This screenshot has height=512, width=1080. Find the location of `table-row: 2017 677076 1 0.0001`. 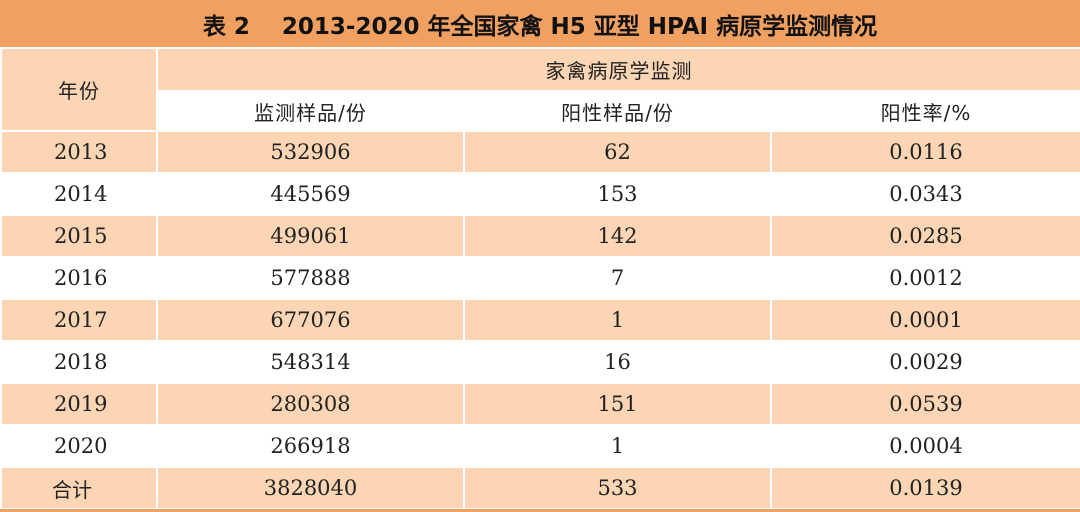

table-row: 2017 677076 1 0.0001 is located at coordinates (540, 320).